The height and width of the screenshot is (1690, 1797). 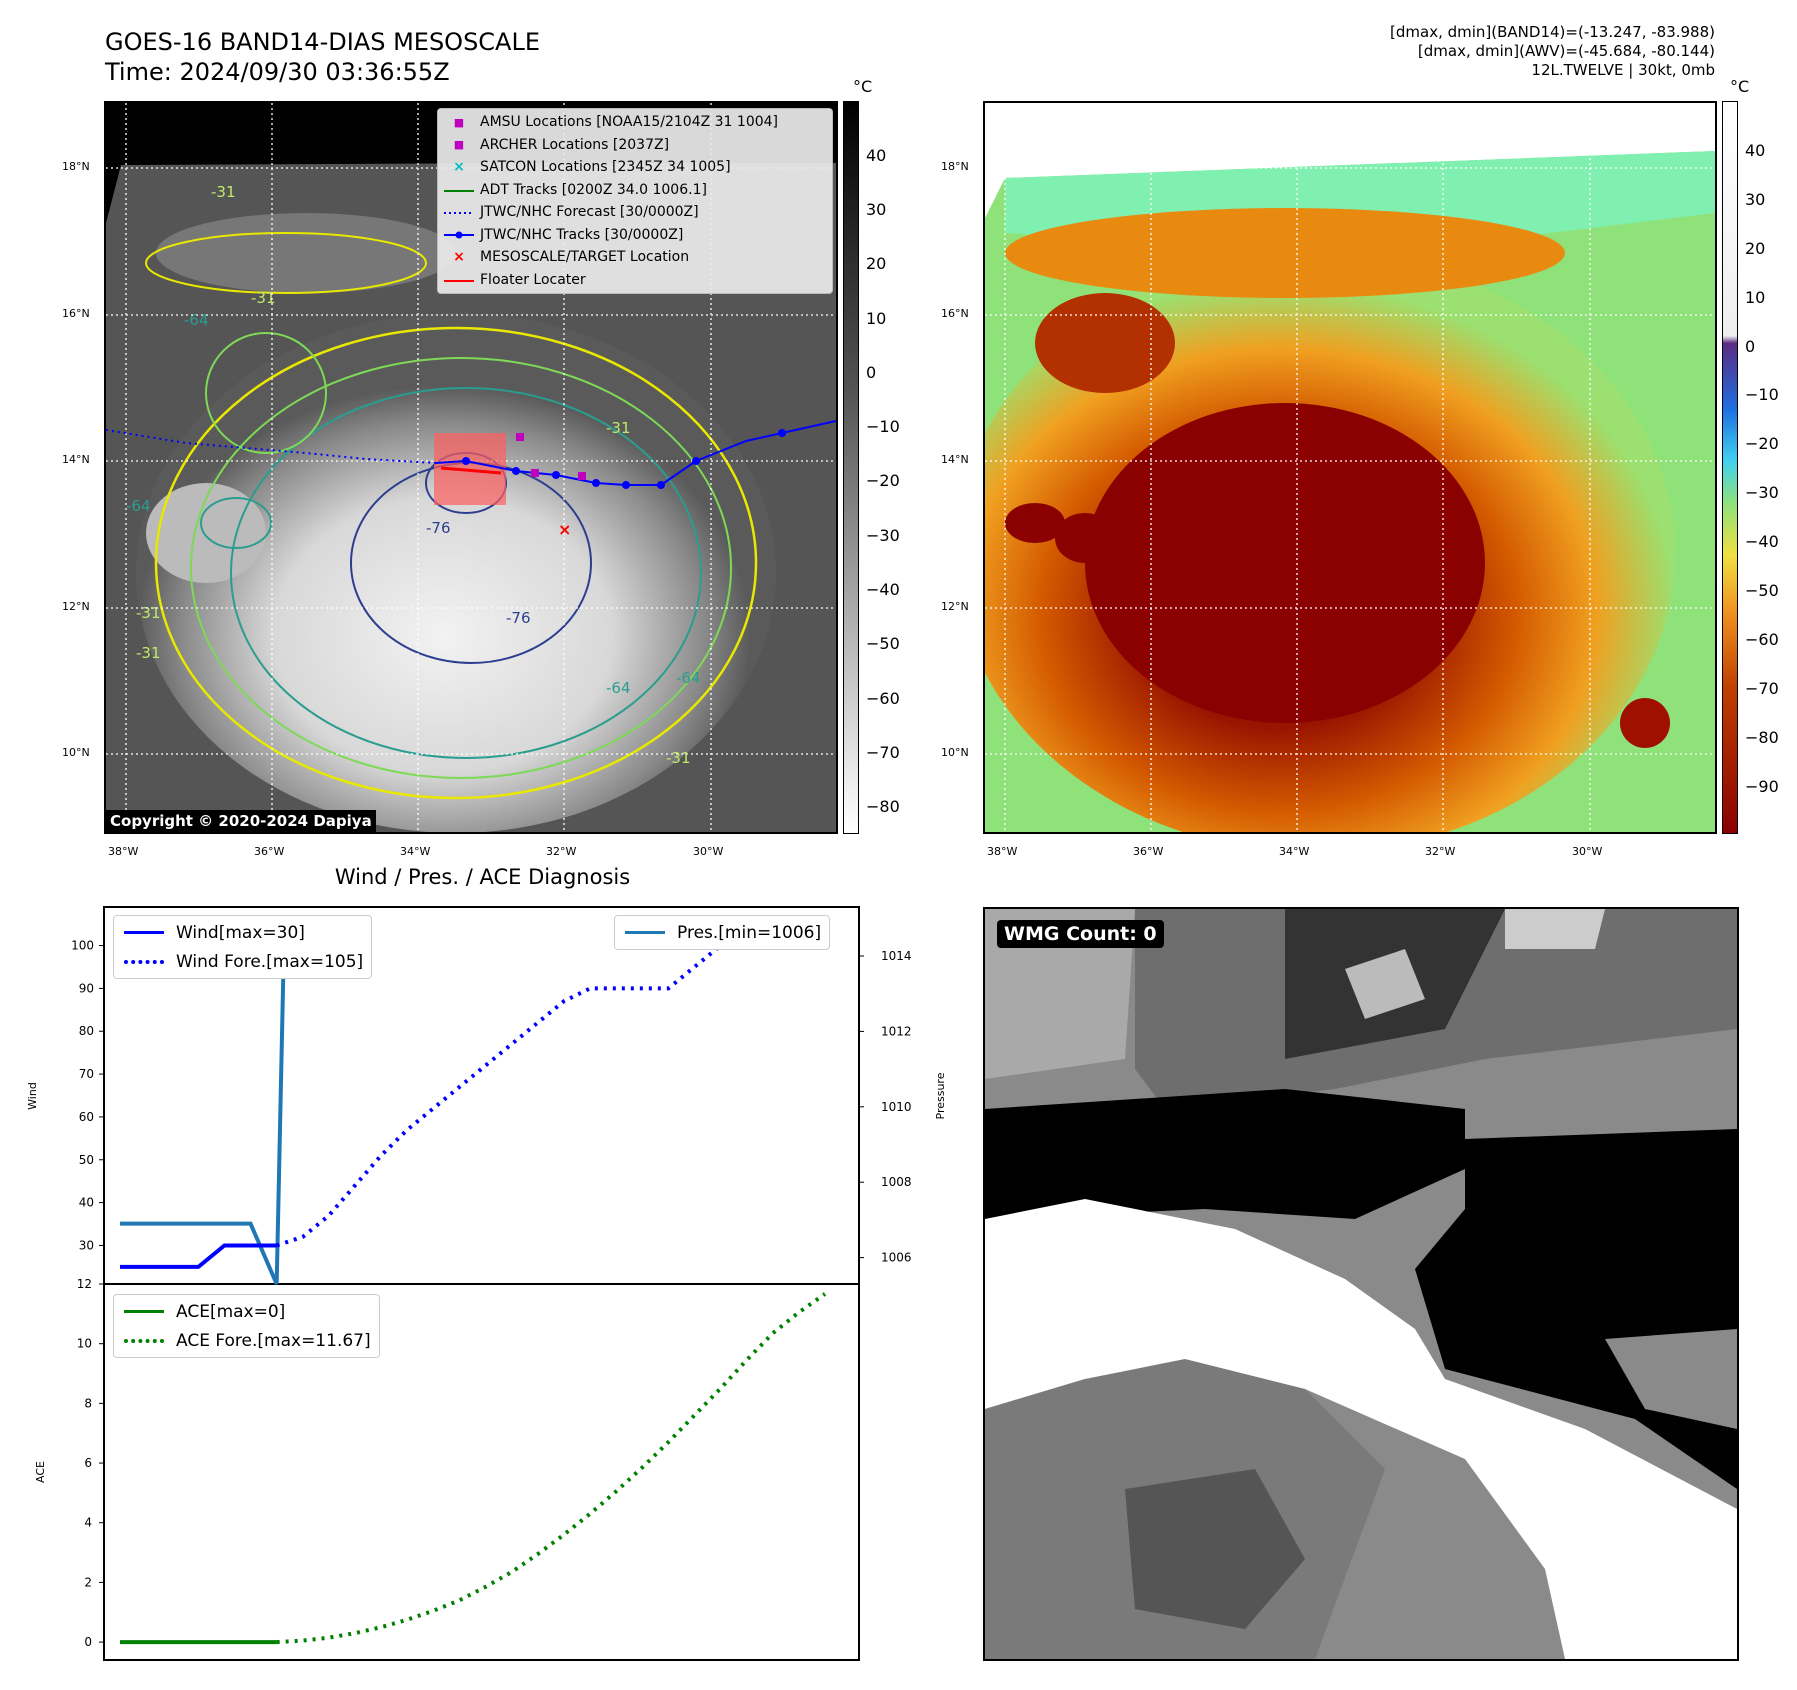 What do you see at coordinates (1555, 929) in the screenshot?
I see `wmg-region-e` at bounding box center [1555, 929].